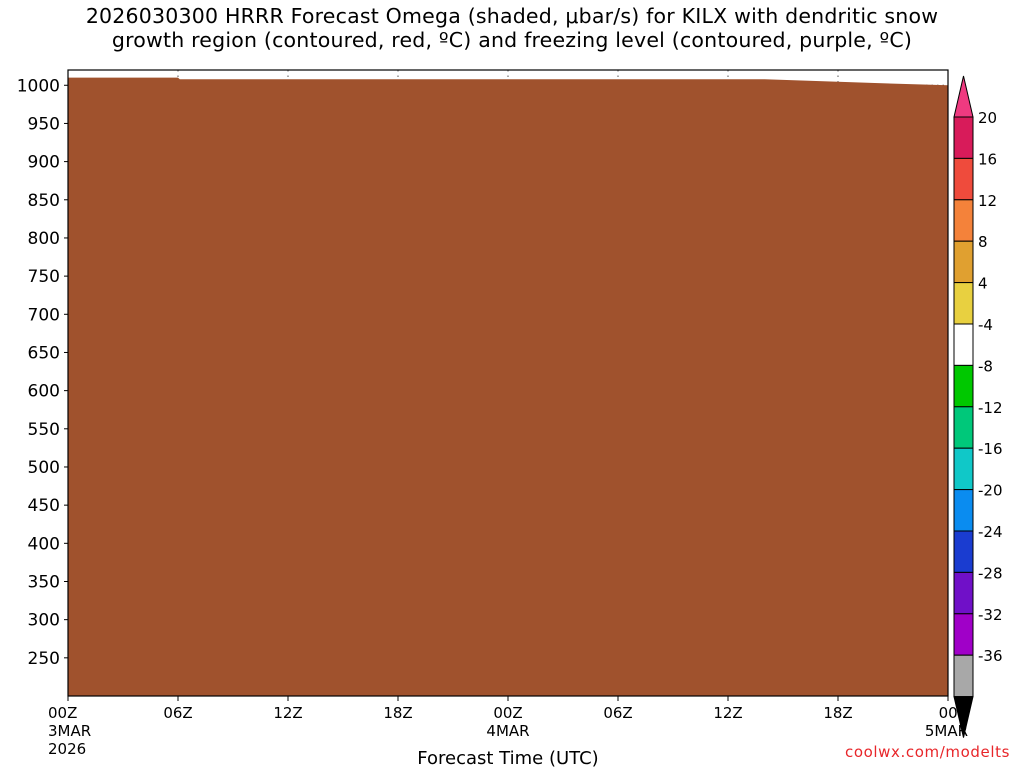  I want to click on y-tick-label-750: 750, so click(44, 277).